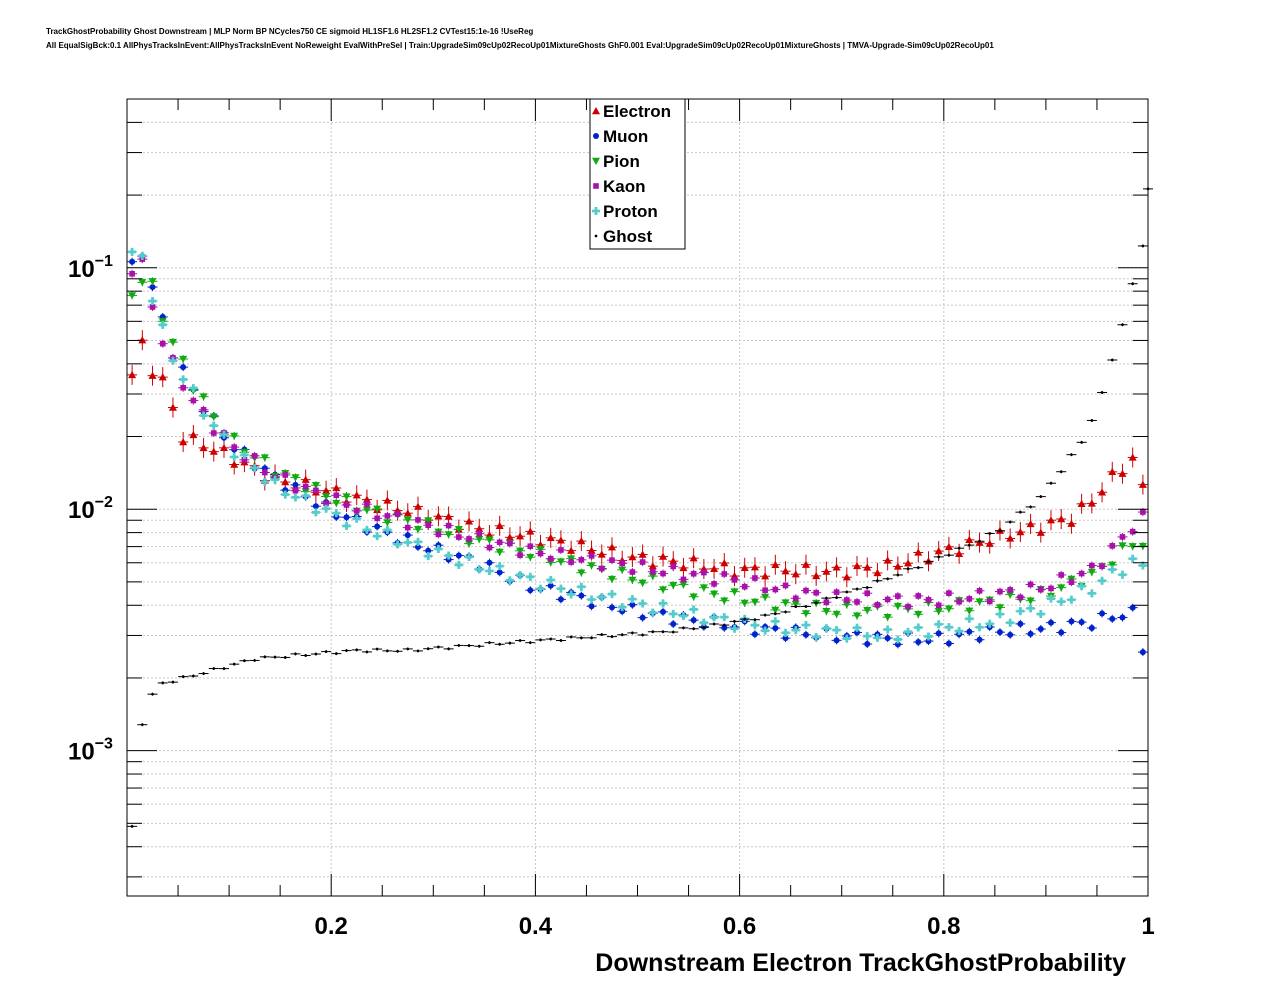  I want to click on legend-label: Muon, so click(625, 136).